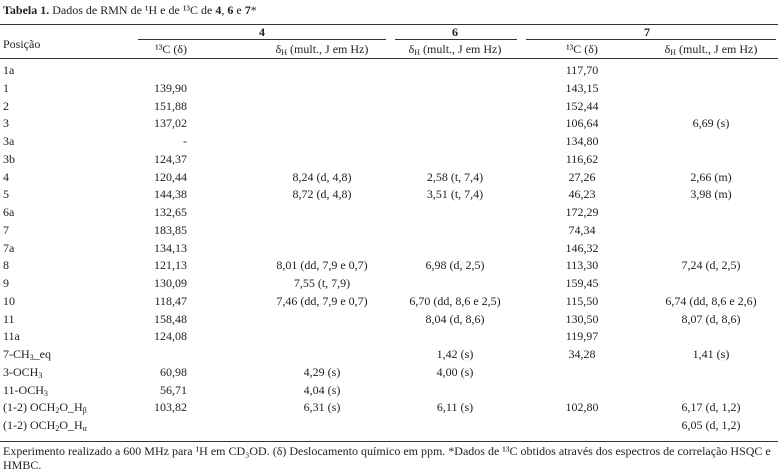 This screenshot has width=778, height=475. Describe the element at coordinates (582, 301) in the screenshot. I see `table-cell: 115,50` at that location.